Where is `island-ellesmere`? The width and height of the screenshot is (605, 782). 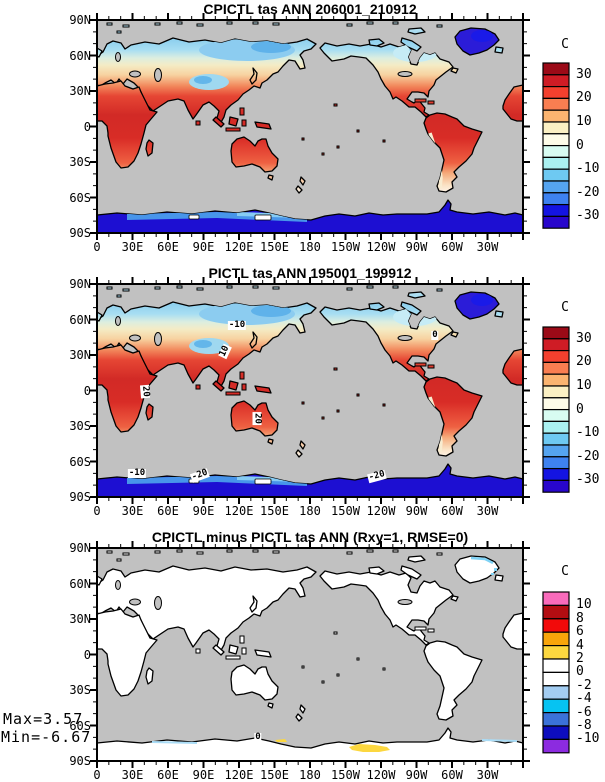
island-ellesmere is located at coordinates (416, 559).